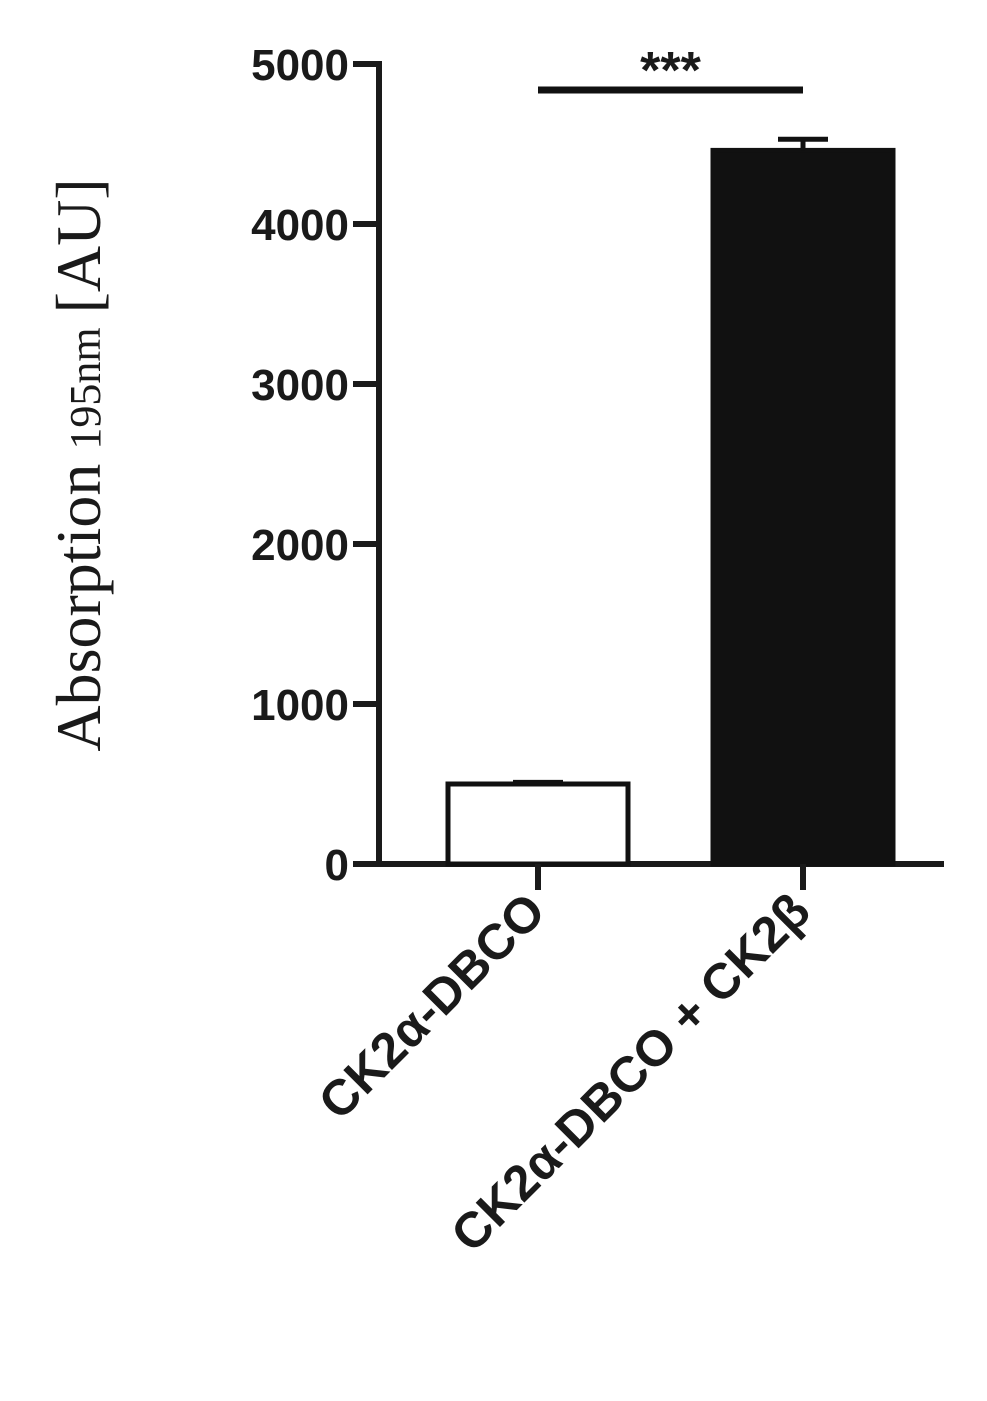  I want to click on y-axis-label: Absorption 195nm [AU], so click(78, 464).